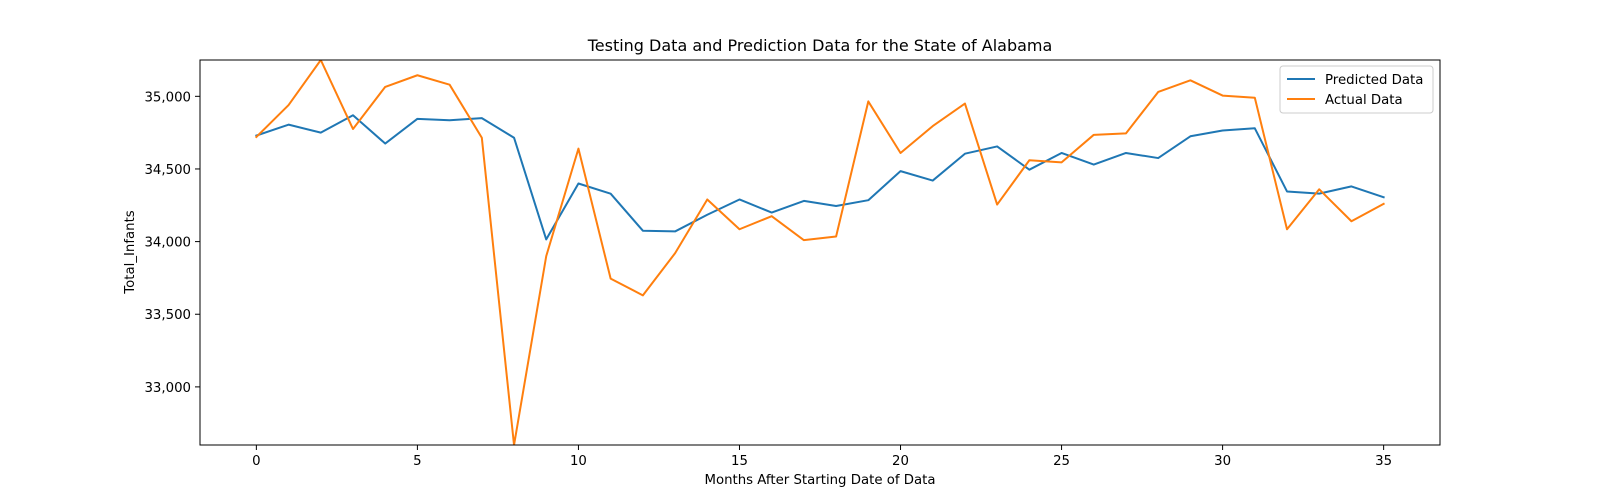 Image resolution: width=1600 pixels, height=500 pixels. I want to click on x-tick-label: 30, so click(1222, 461).